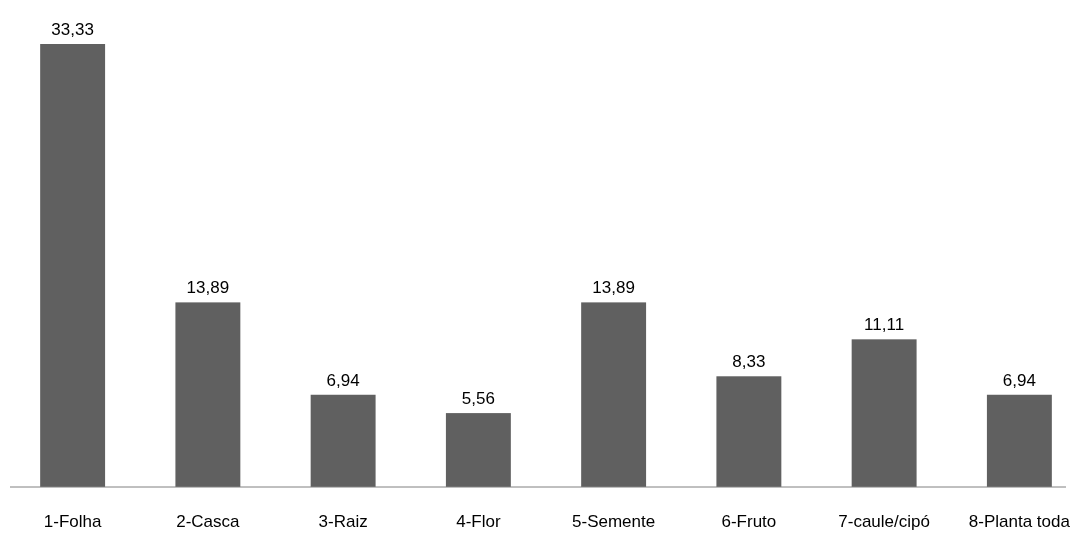 The image size is (1076, 557). What do you see at coordinates (72, 521) in the screenshot?
I see `x-tick-label: 1-Folha` at bounding box center [72, 521].